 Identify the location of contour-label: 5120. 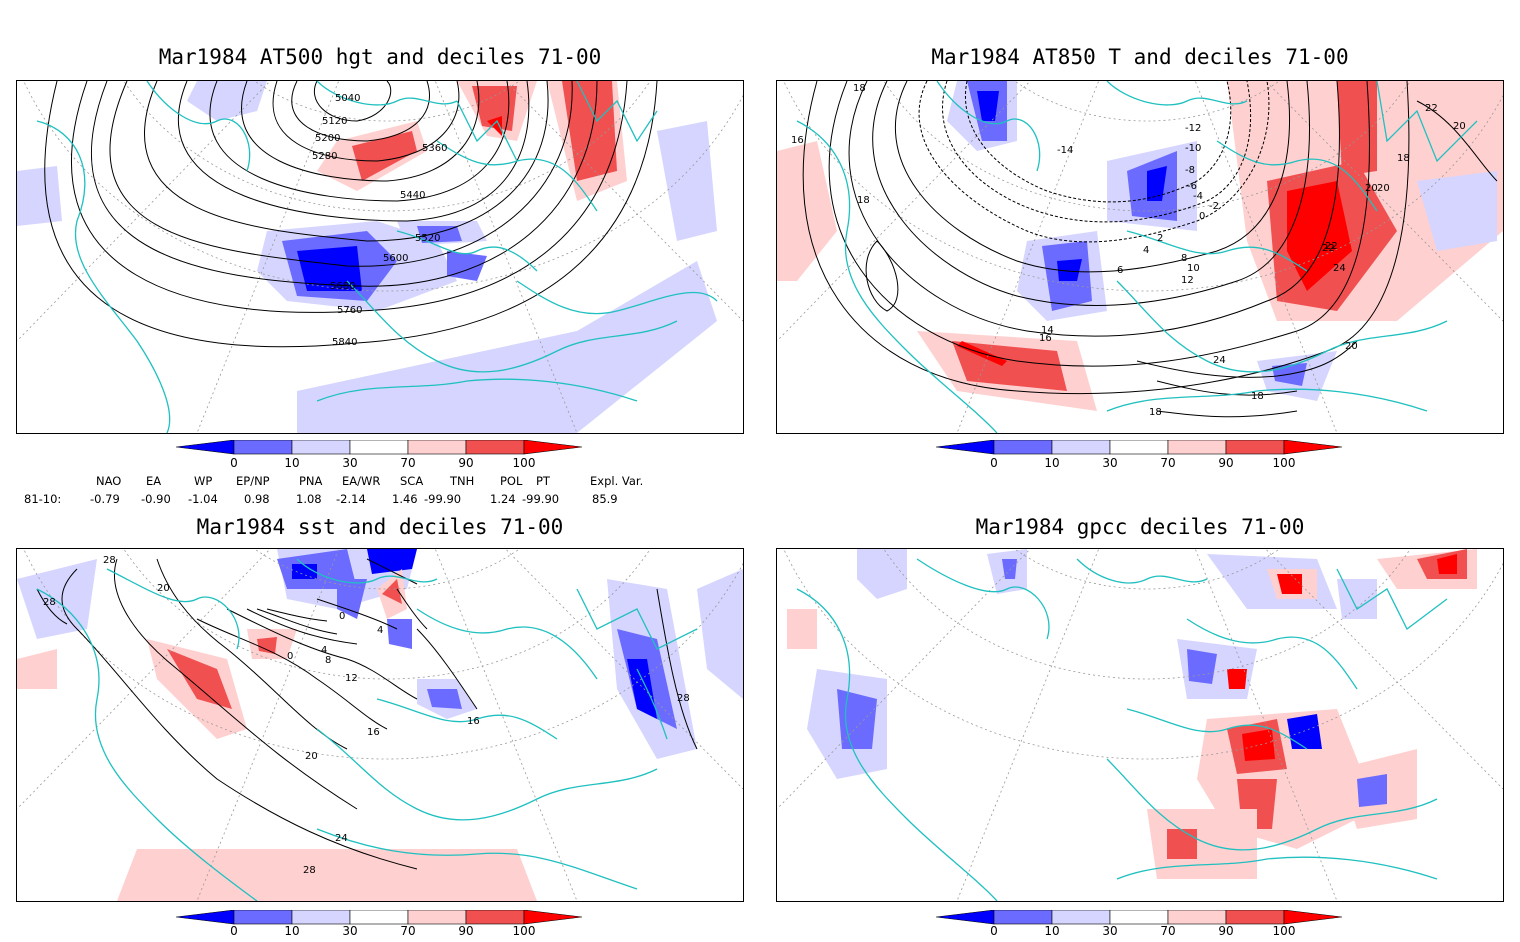
(334, 121).